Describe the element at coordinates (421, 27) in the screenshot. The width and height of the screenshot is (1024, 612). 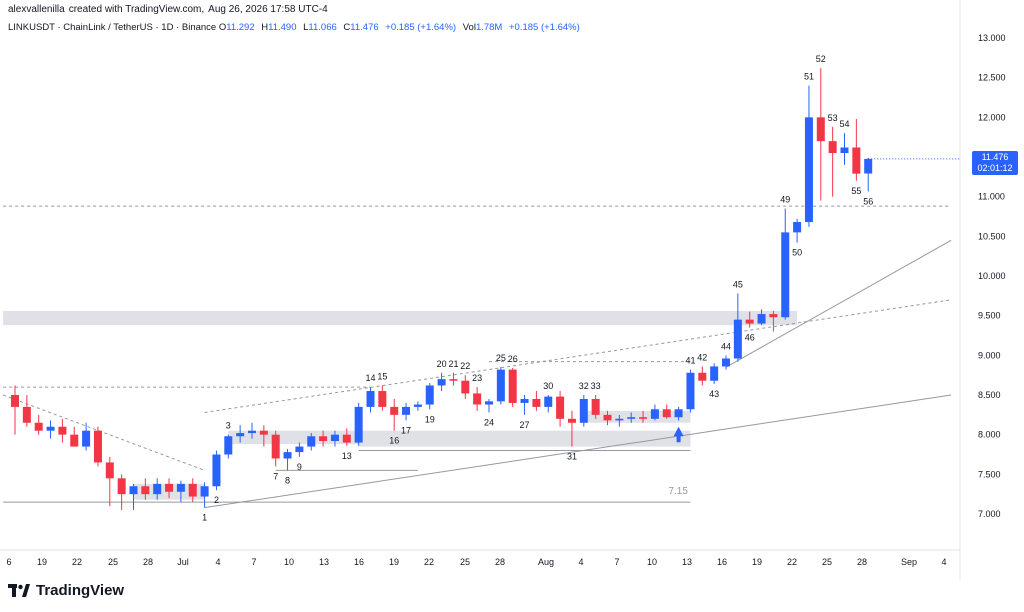
I see `change-value: +0.185 (+1.64%)` at that location.